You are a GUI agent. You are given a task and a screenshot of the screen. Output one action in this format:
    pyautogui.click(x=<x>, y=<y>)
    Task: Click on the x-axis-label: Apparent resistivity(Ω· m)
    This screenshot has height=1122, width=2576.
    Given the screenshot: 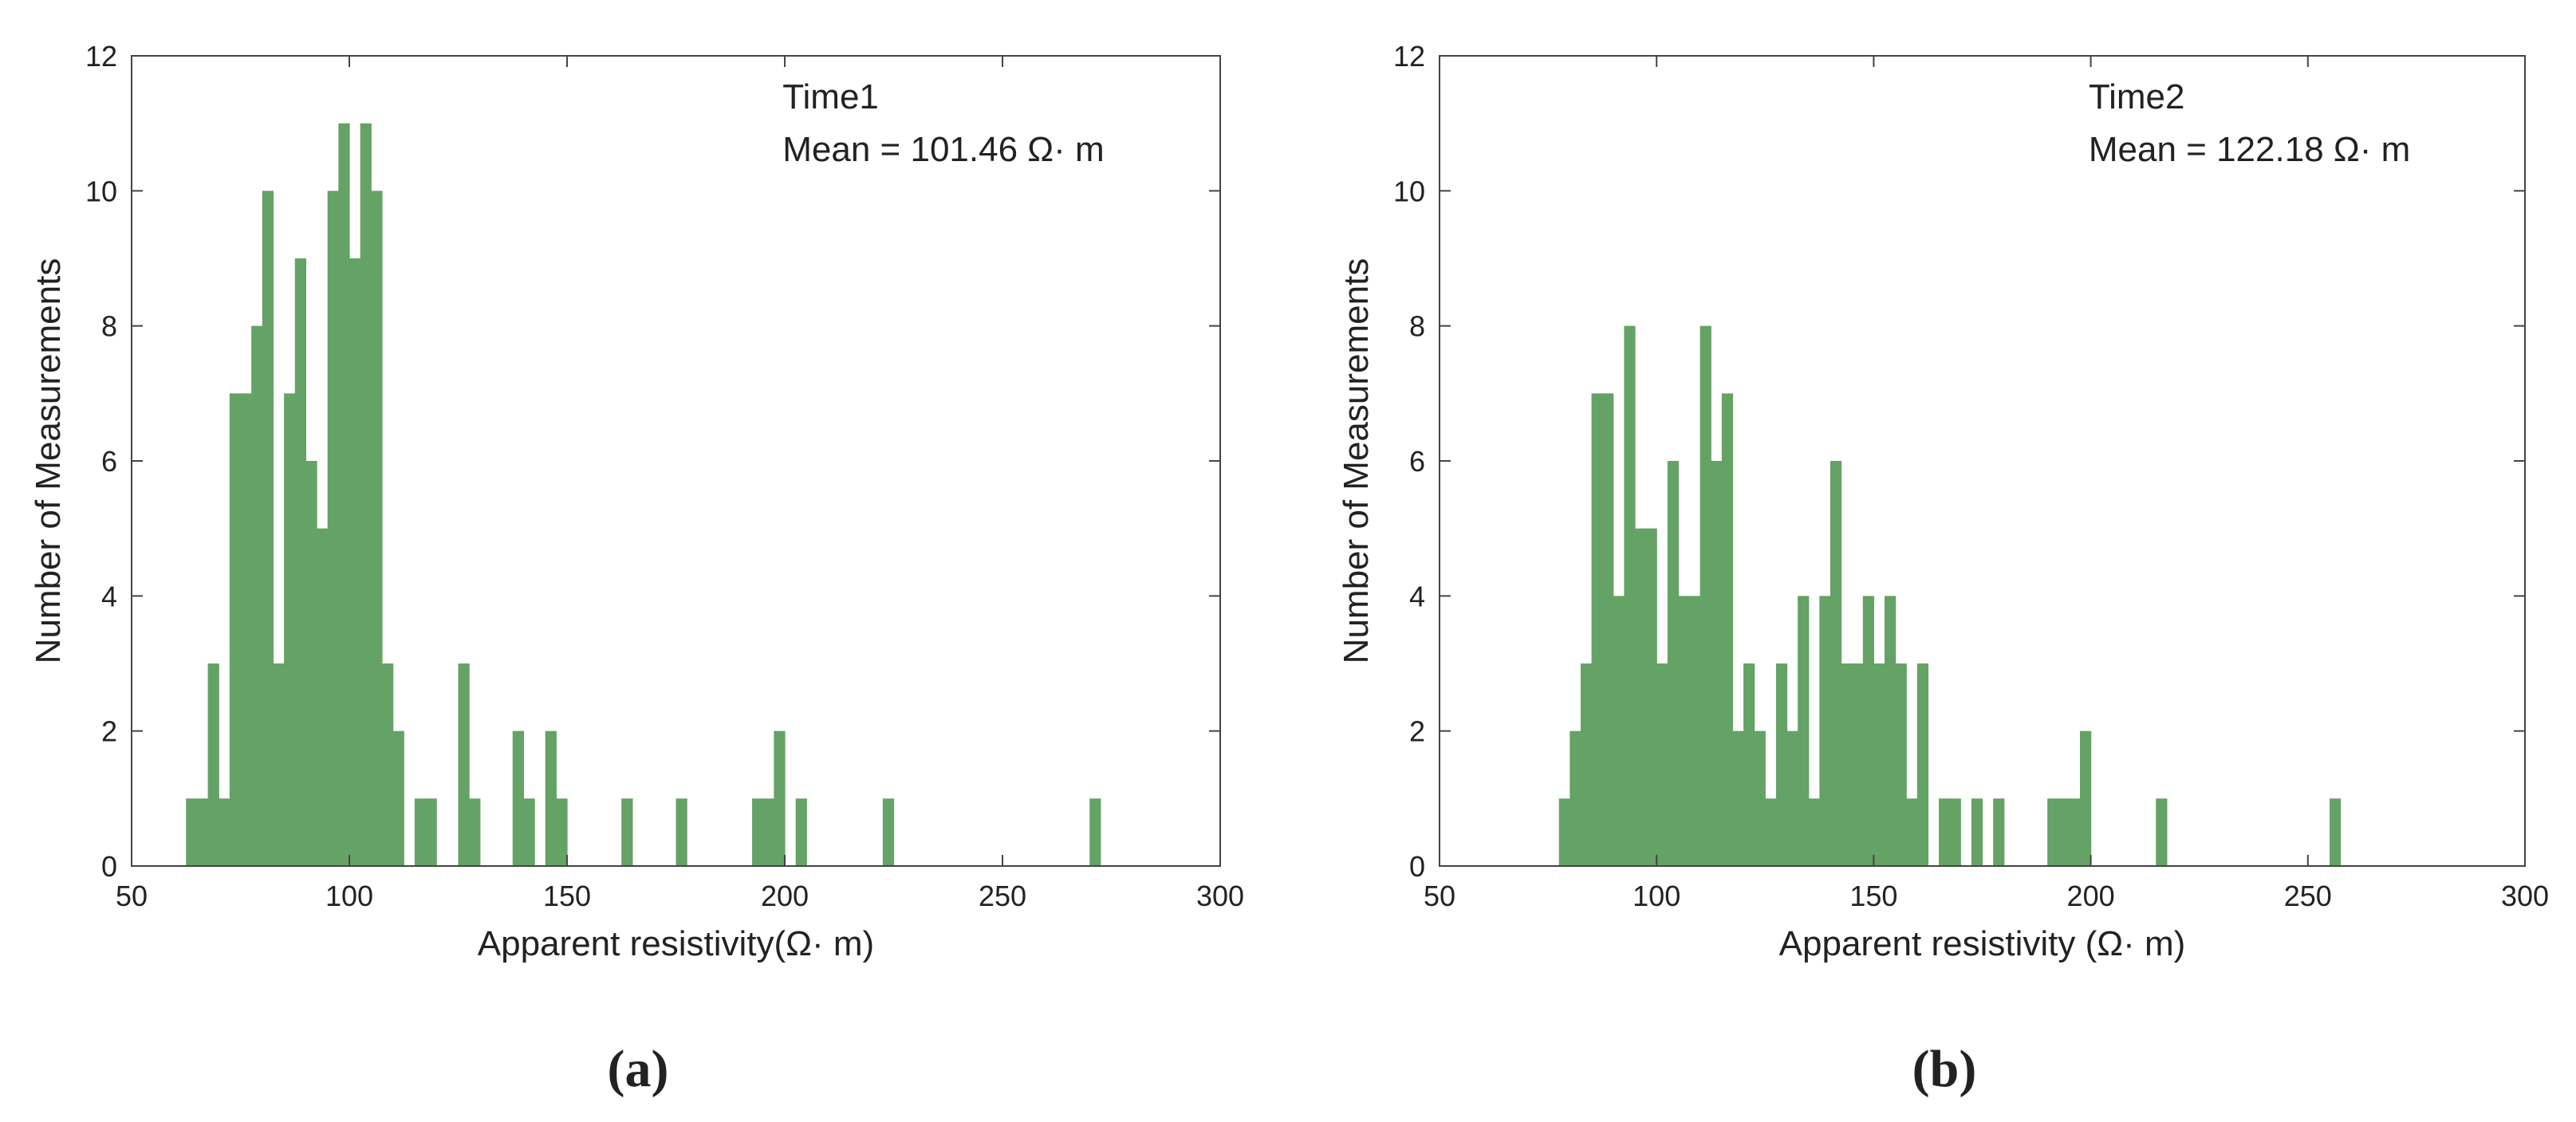 What is the action you would take?
    pyautogui.click(x=676, y=943)
    